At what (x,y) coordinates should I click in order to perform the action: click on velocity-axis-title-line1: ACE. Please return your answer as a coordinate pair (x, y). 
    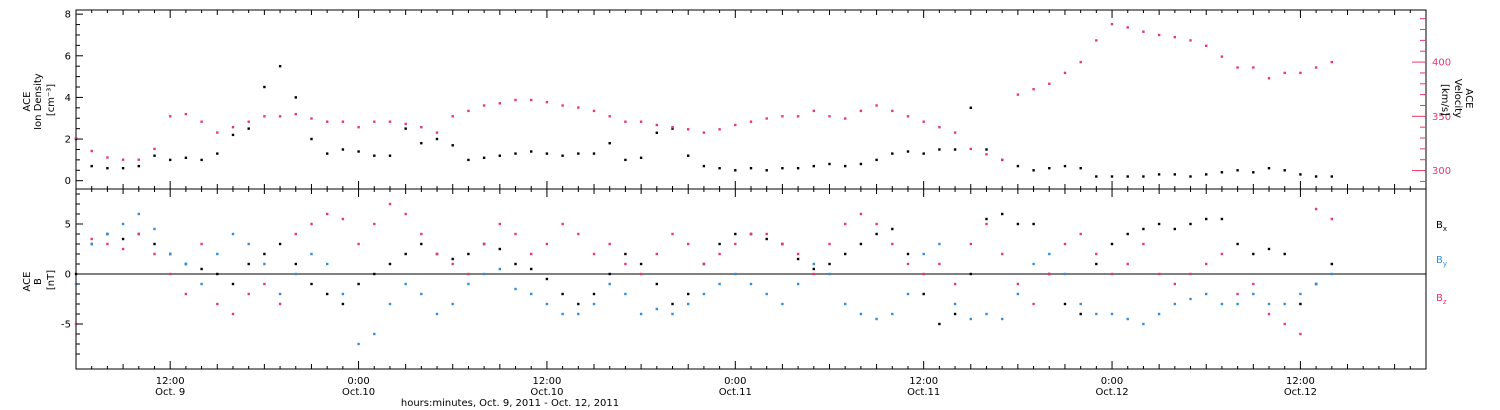
    Looking at the image, I should click on (1468, 98).